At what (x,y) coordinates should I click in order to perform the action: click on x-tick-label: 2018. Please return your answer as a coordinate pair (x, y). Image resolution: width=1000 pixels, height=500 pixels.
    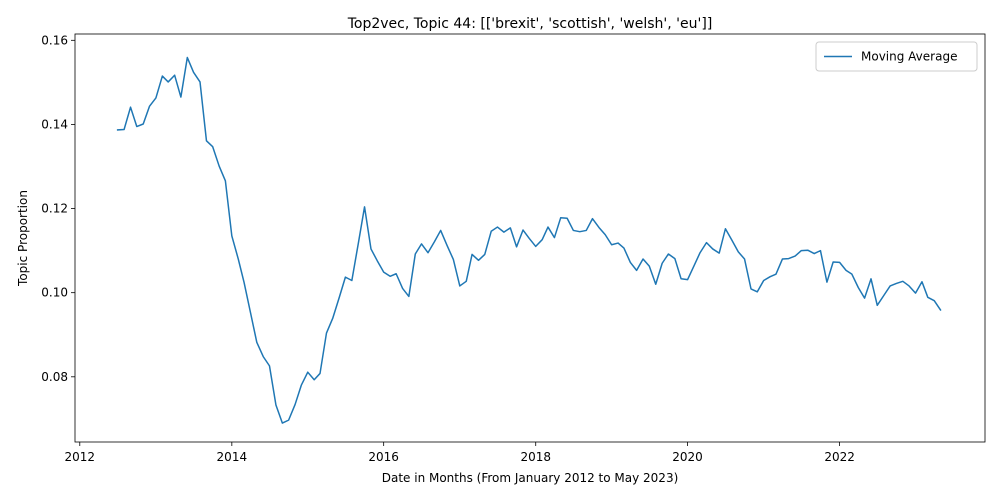
    Looking at the image, I should click on (535, 457).